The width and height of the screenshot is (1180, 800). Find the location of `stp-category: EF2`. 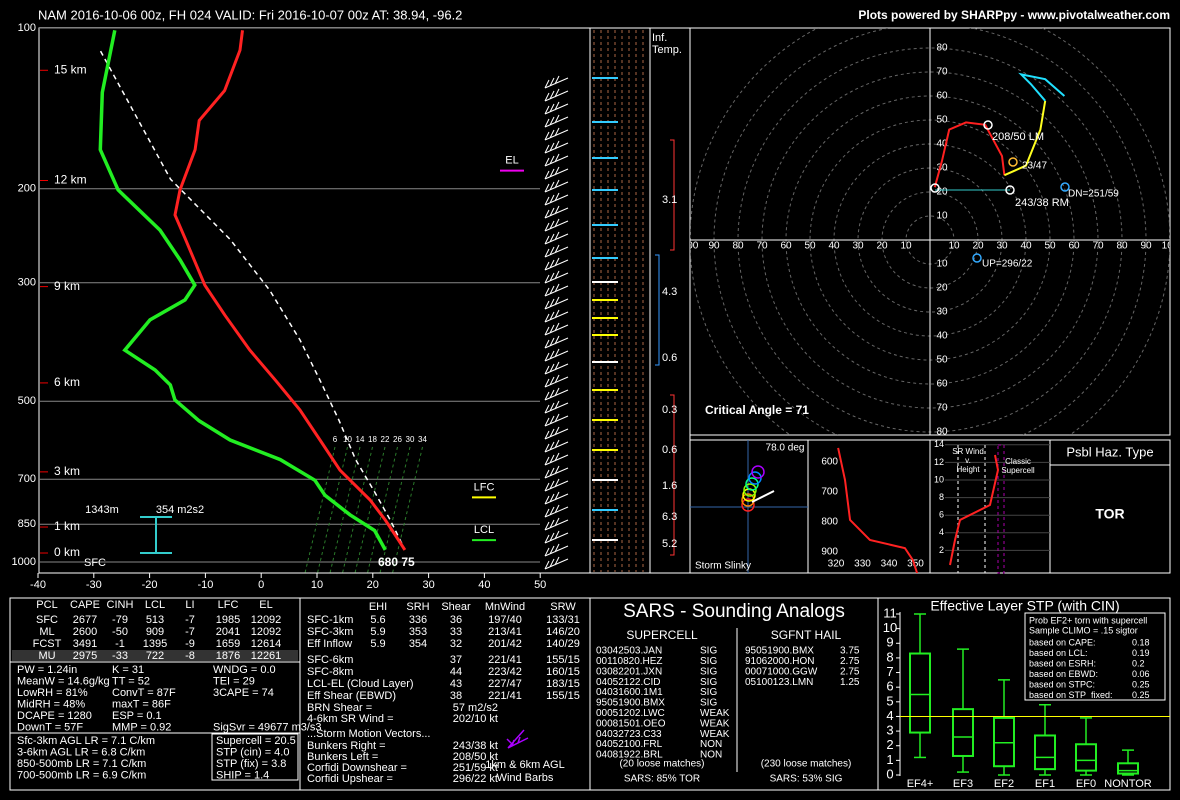

stp-category: EF2 is located at coordinates (1004, 784).